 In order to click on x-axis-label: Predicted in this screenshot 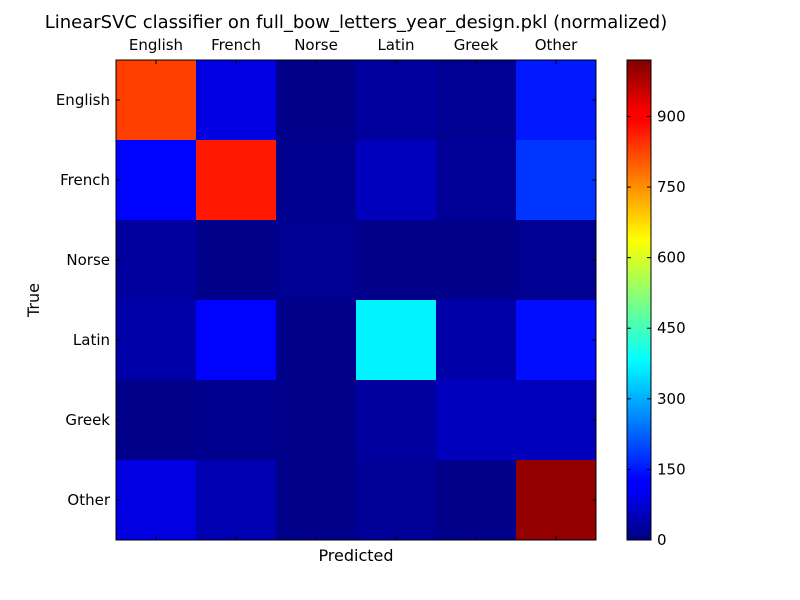, I will do `click(355, 555)`.